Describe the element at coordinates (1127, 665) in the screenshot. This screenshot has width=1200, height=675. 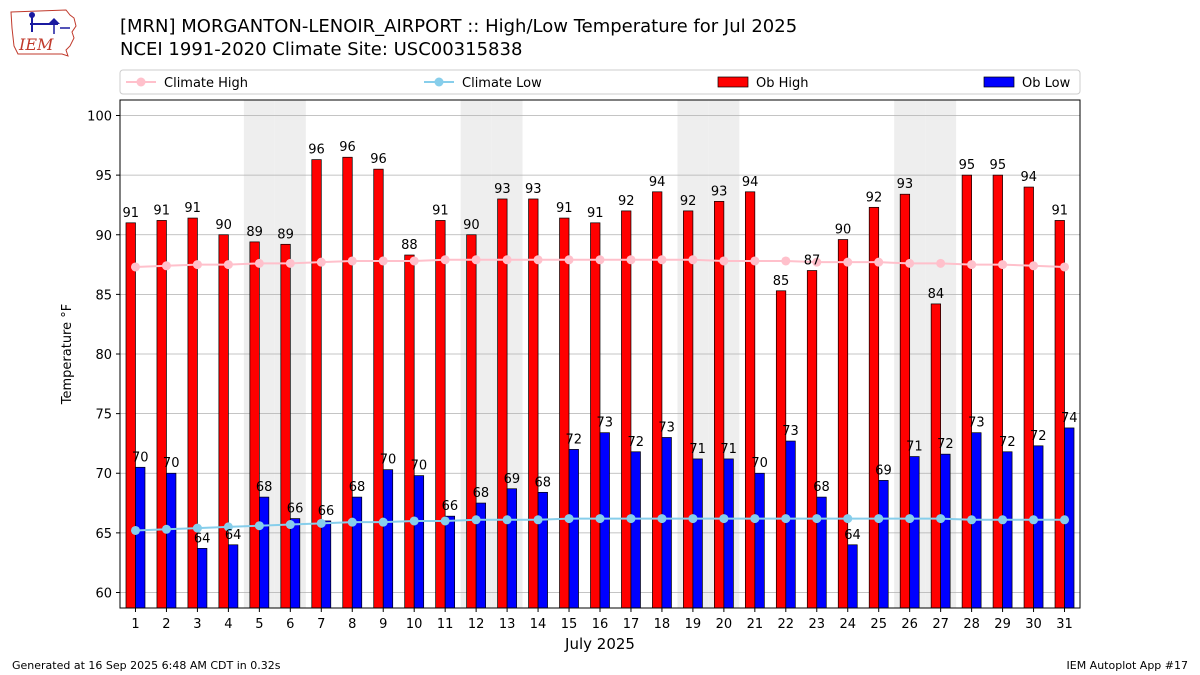
I see `app-note: IEM Autoplot App #17` at that location.